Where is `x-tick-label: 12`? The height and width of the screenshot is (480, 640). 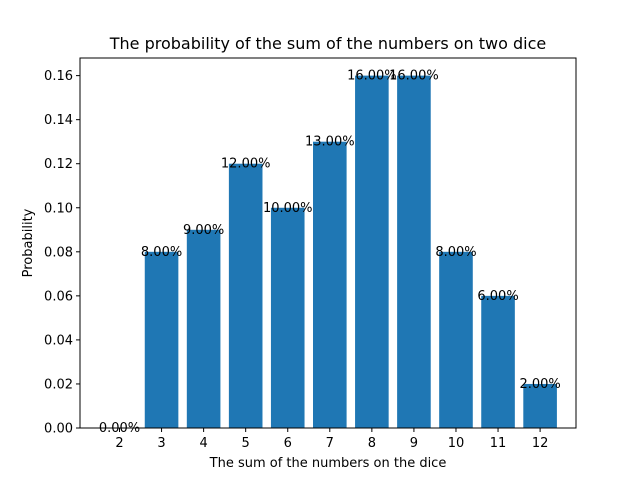 x-tick-label: 12 is located at coordinates (540, 443).